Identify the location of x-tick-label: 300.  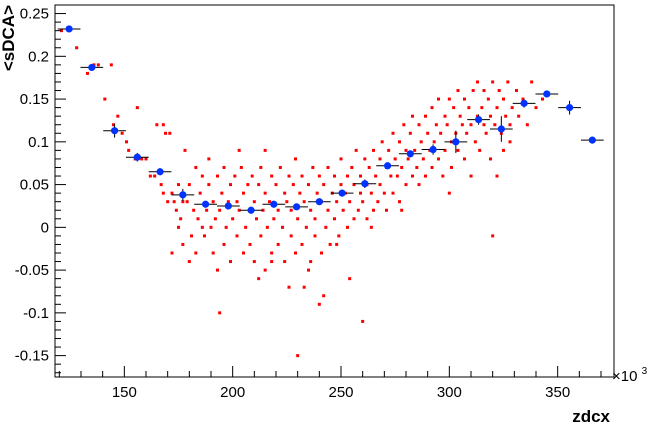
(449, 392).